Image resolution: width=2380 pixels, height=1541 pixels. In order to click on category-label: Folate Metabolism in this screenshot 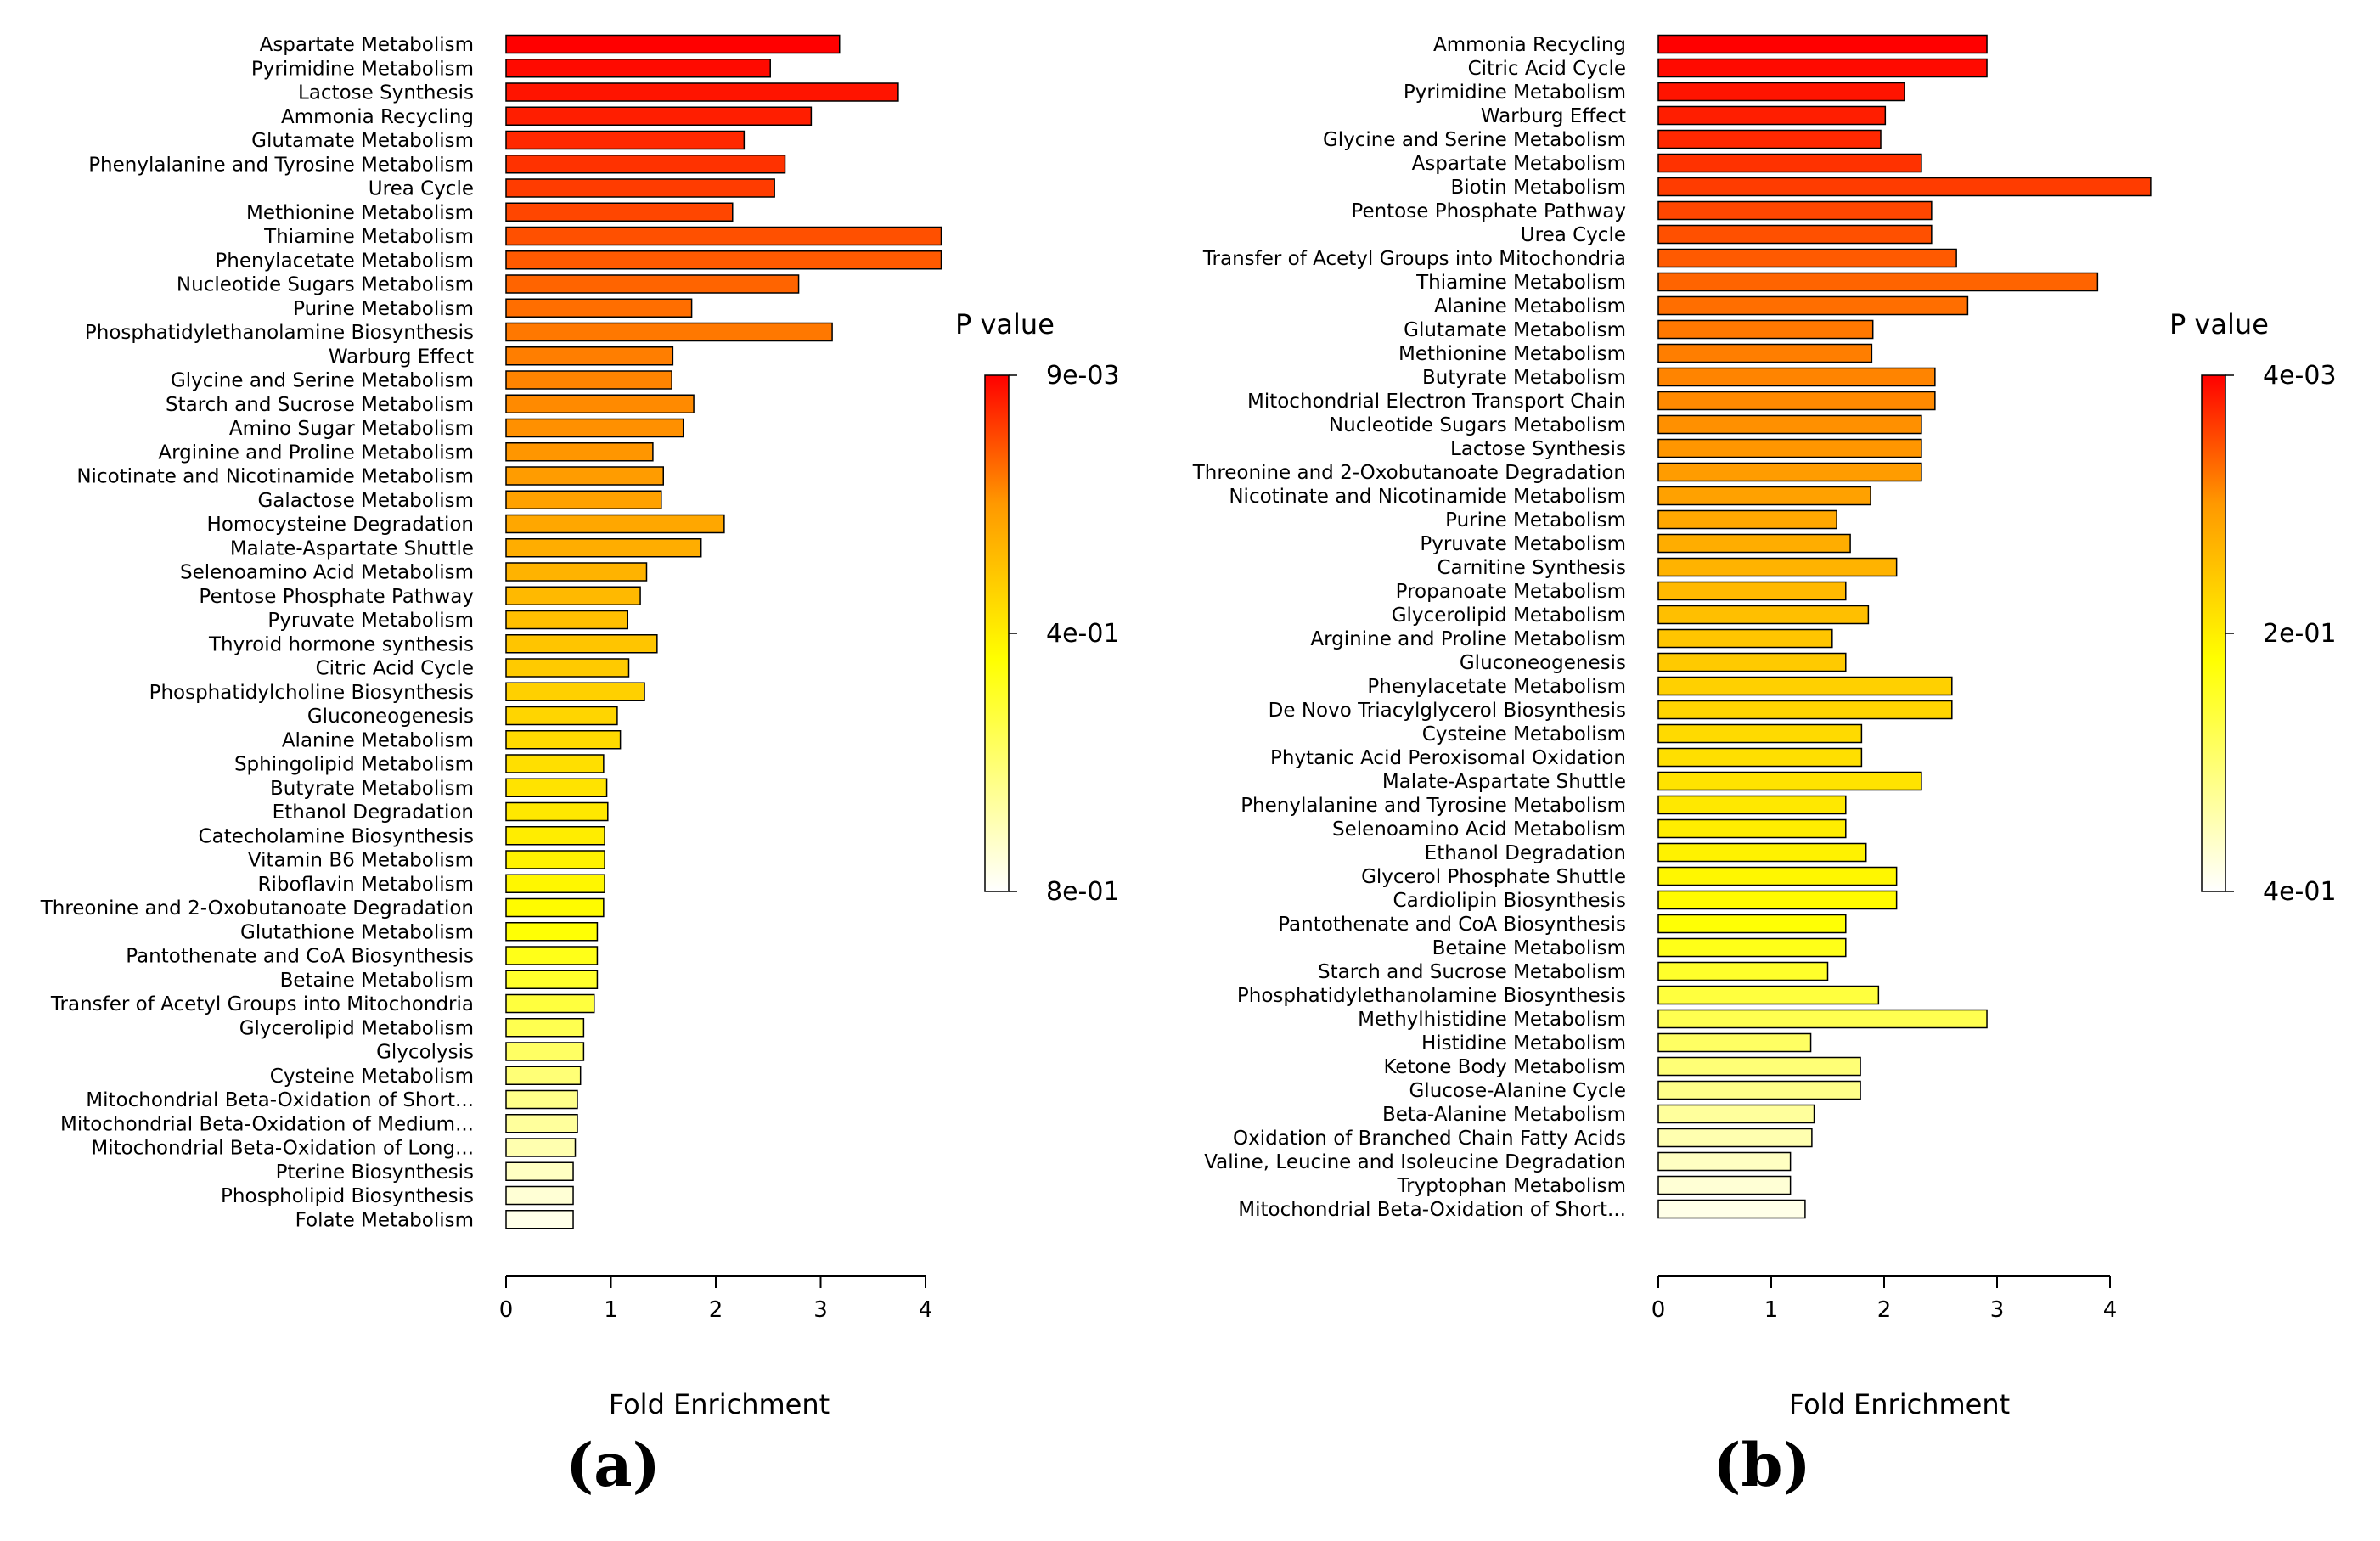, I will do `click(384, 1220)`.